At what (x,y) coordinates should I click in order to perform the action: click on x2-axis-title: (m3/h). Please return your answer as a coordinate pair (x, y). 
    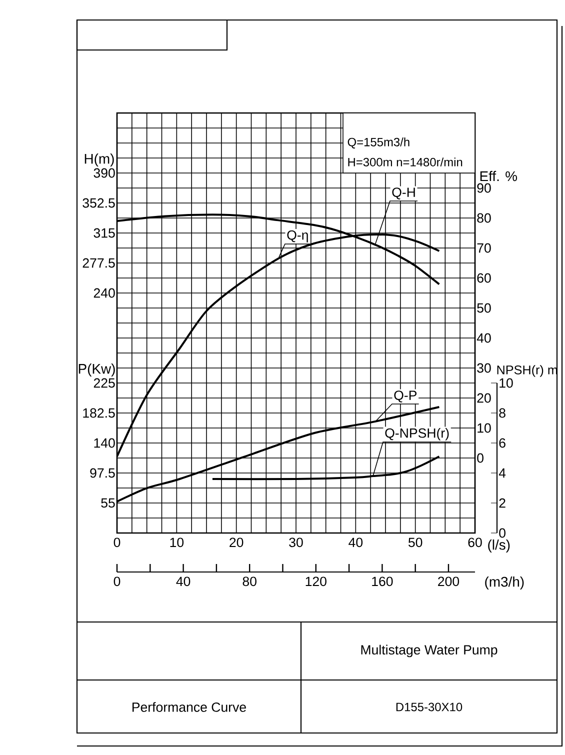
    Looking at the image, I should click on (504, 583).